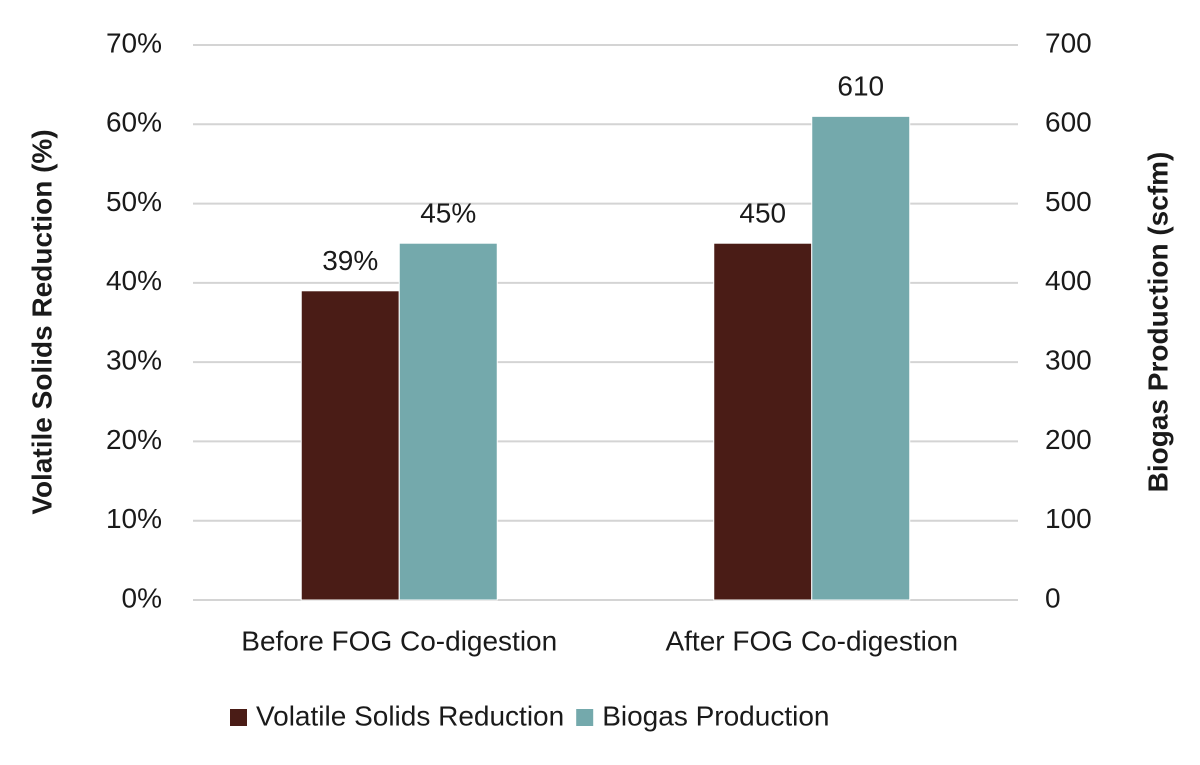 The height and width of the screenshot is (765, 1200). What do you see at coordinates (1157, 322) in the screenshot?
I see `y2-axis-title: Biogas Production (scfm)` at bounding box center [1157, 322].